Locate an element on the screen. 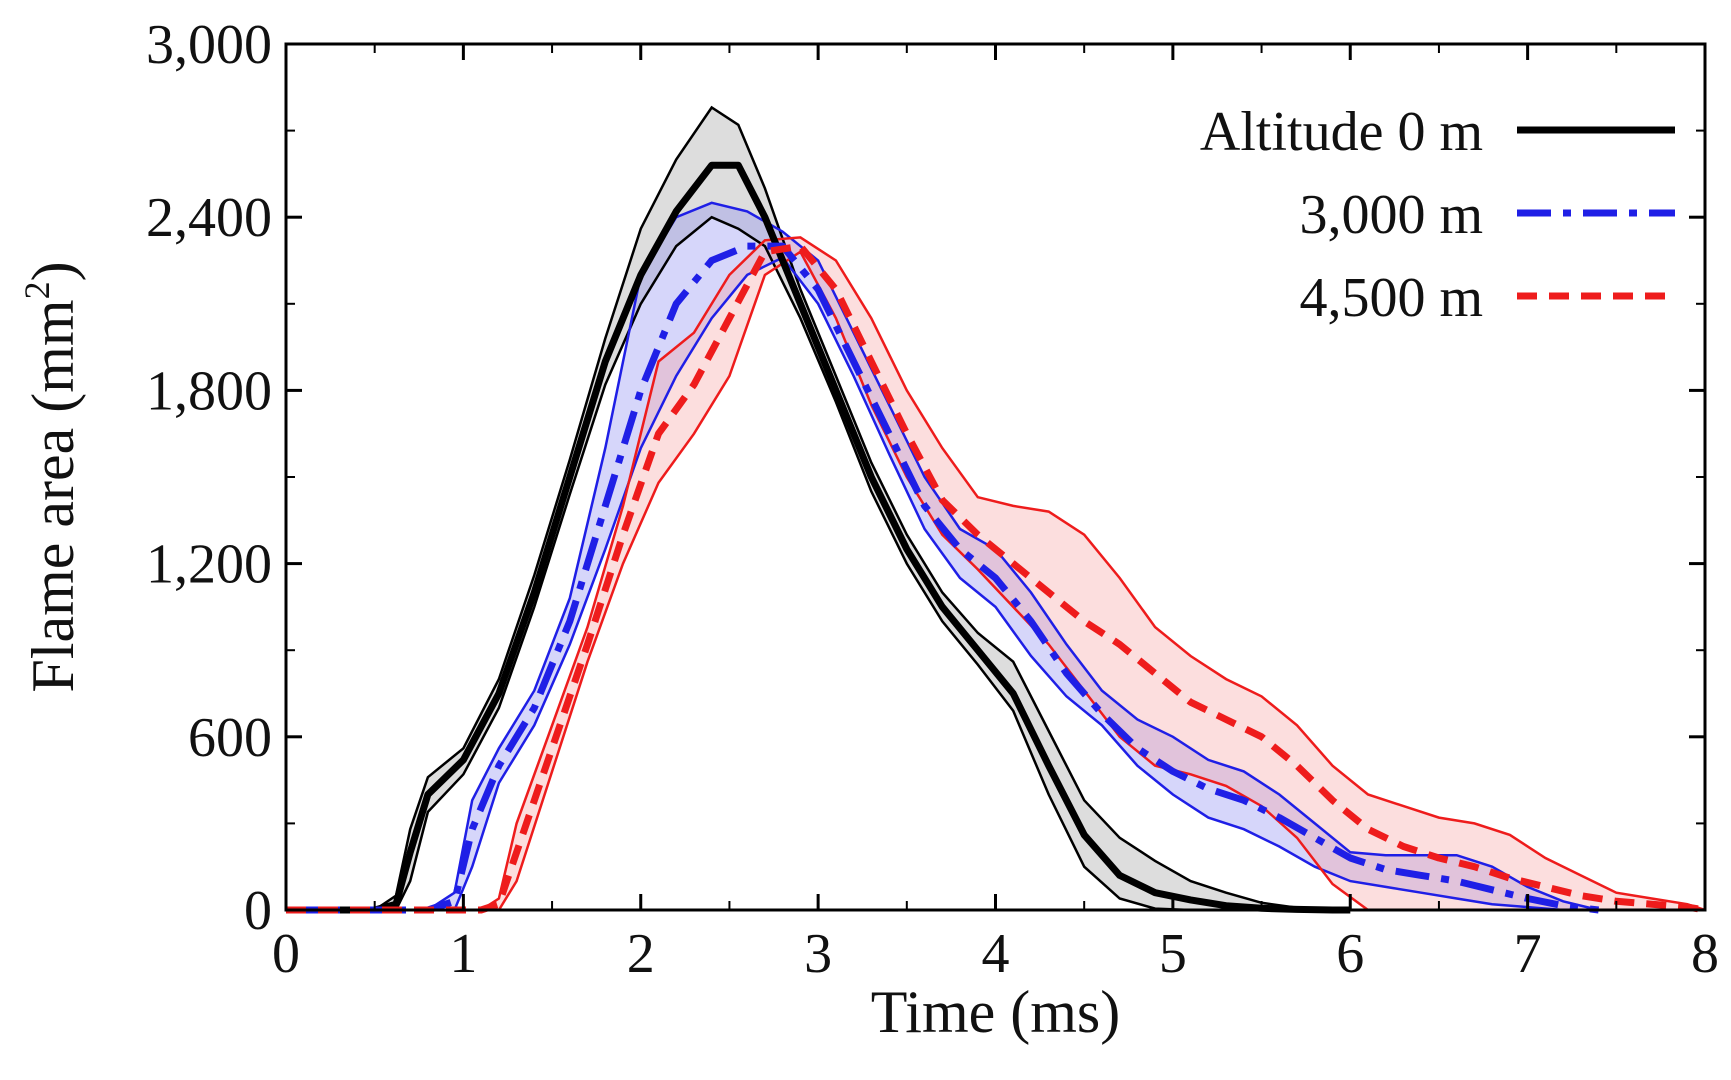  legend: Altitude 0 m 3,000 m 4,500 m is located at coordinates (1437, 215).